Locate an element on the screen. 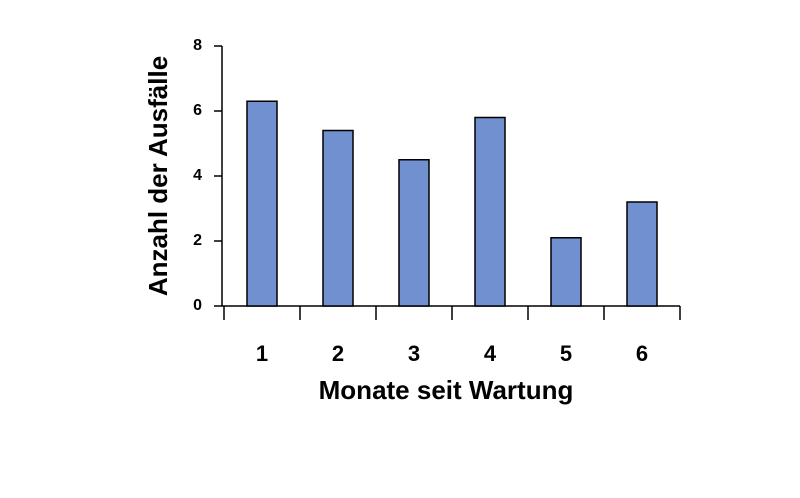 The image size is (800, 498). x-tick-label: 2 is located at coordinates (338, 353).